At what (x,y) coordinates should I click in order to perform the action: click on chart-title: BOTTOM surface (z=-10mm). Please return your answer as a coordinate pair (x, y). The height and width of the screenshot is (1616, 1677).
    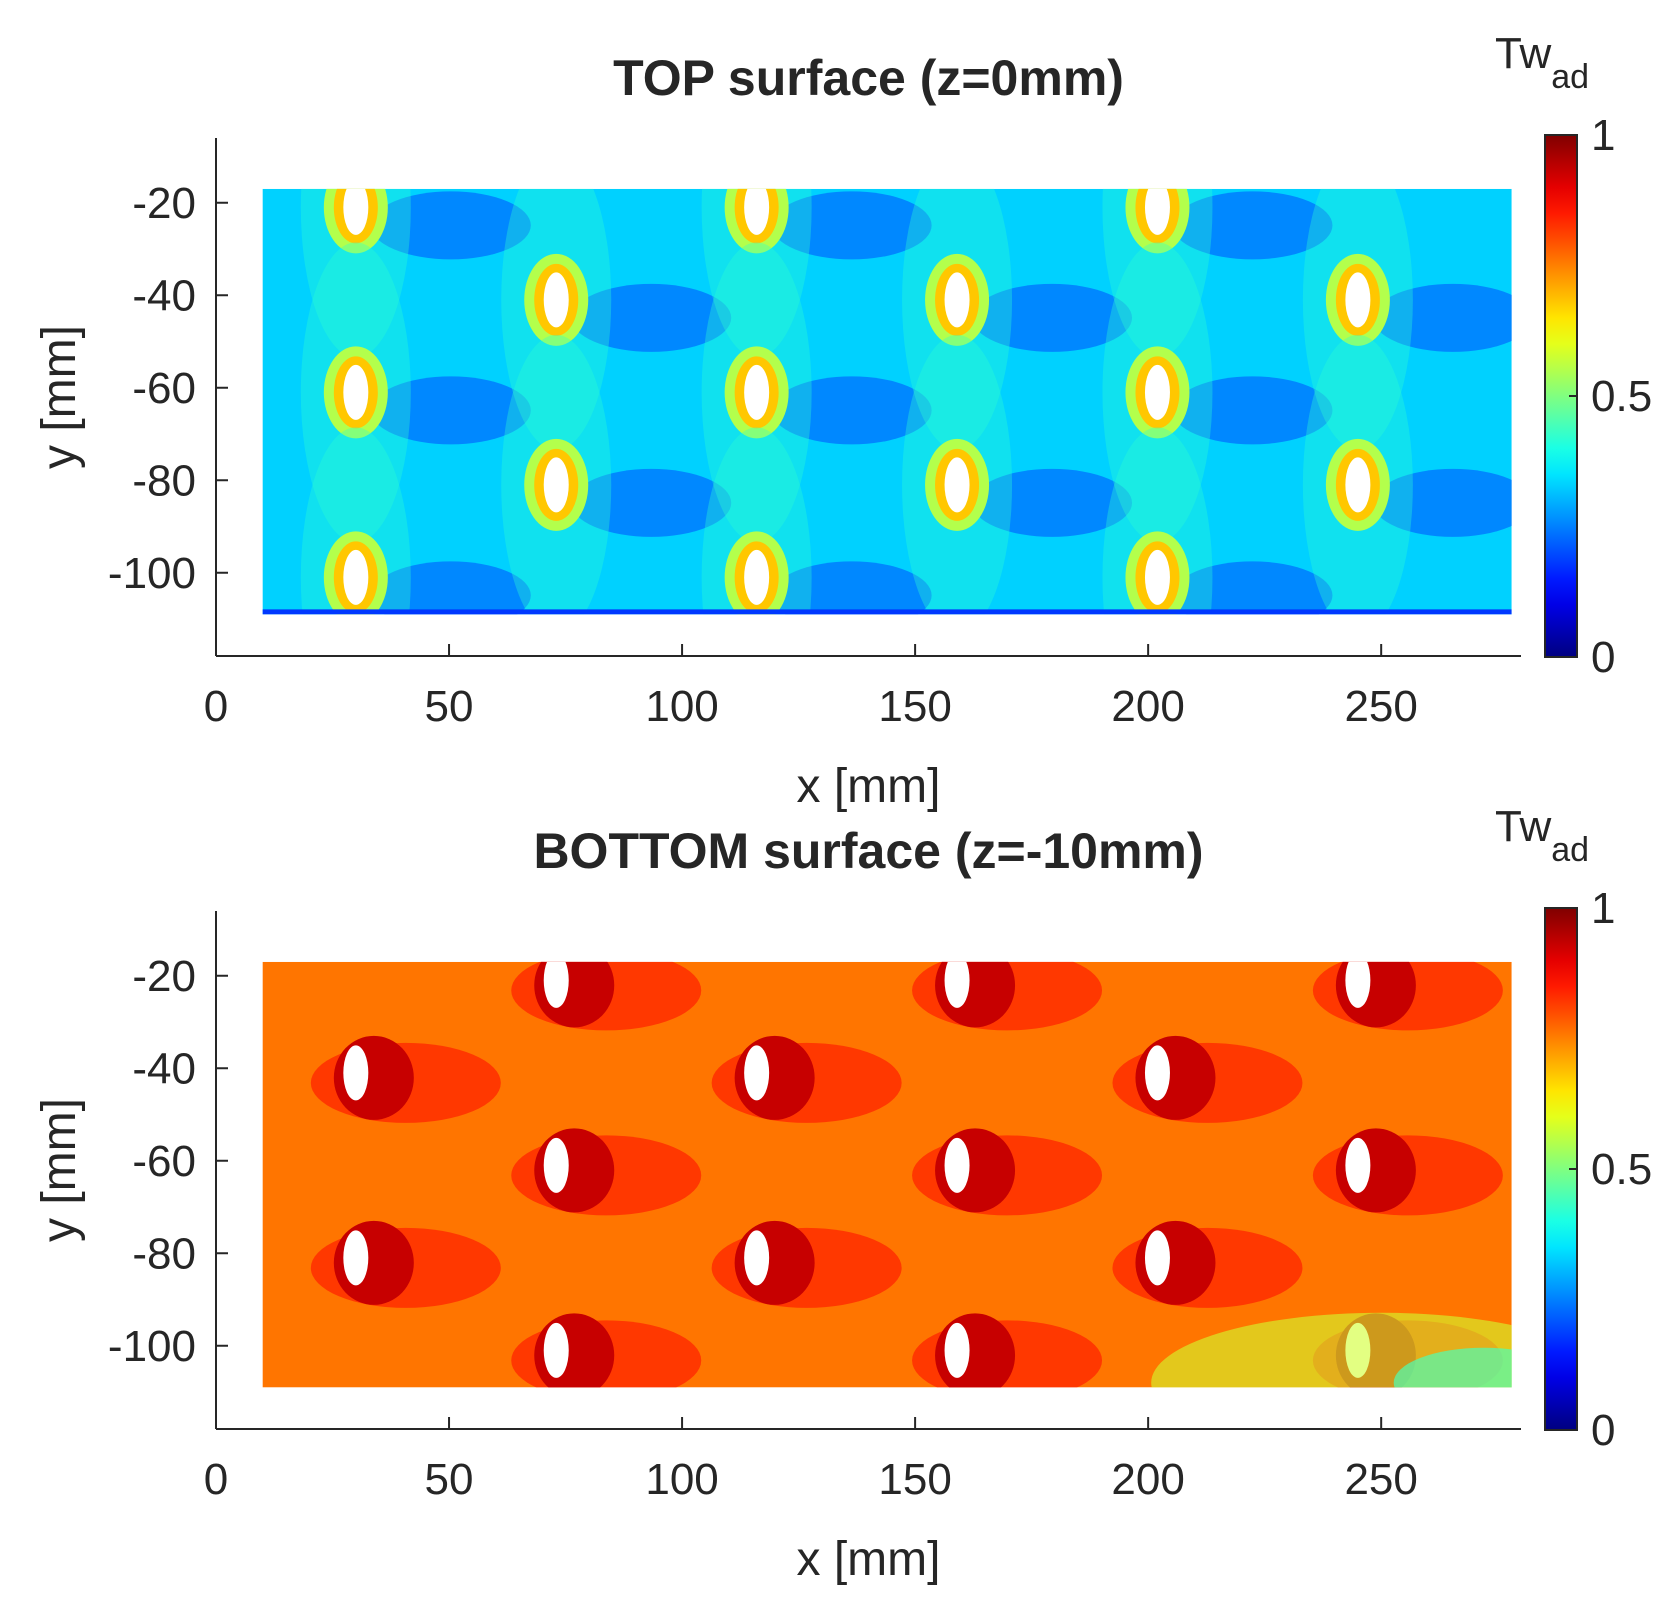
    Looking at the image, I should click on (868, 851).